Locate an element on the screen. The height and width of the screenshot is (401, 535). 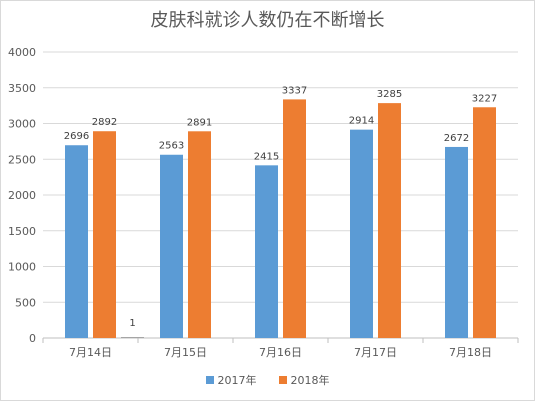
x-tick-label: 7月18日 is located at coordinates (470, 352).